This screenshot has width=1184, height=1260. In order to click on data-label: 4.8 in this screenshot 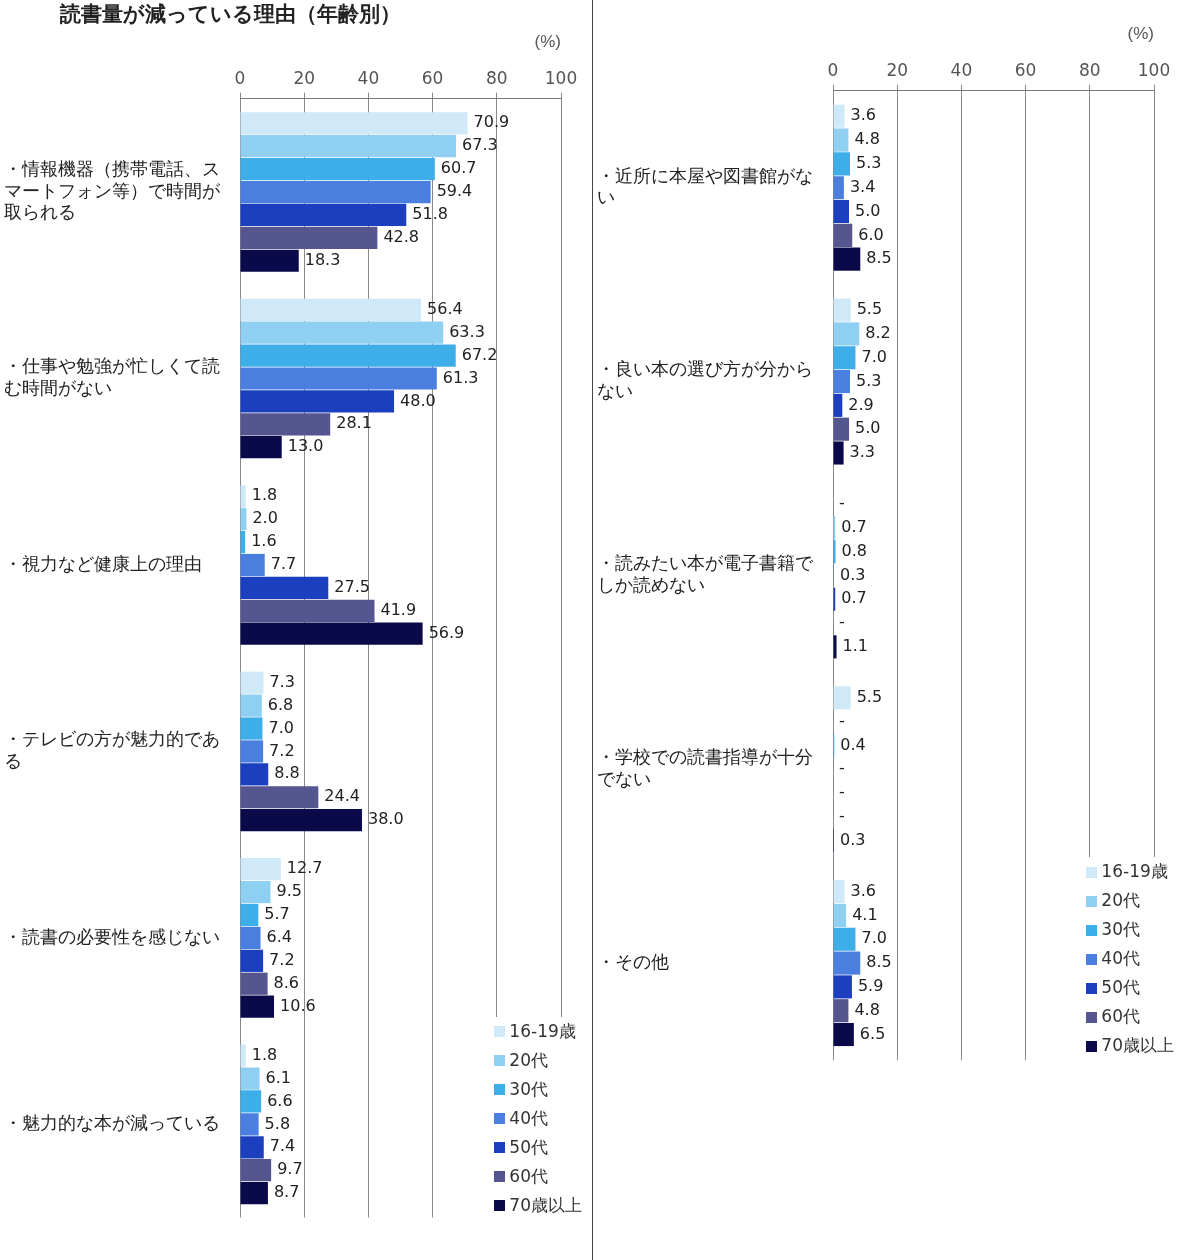, I will do `click(867, 1009)`.